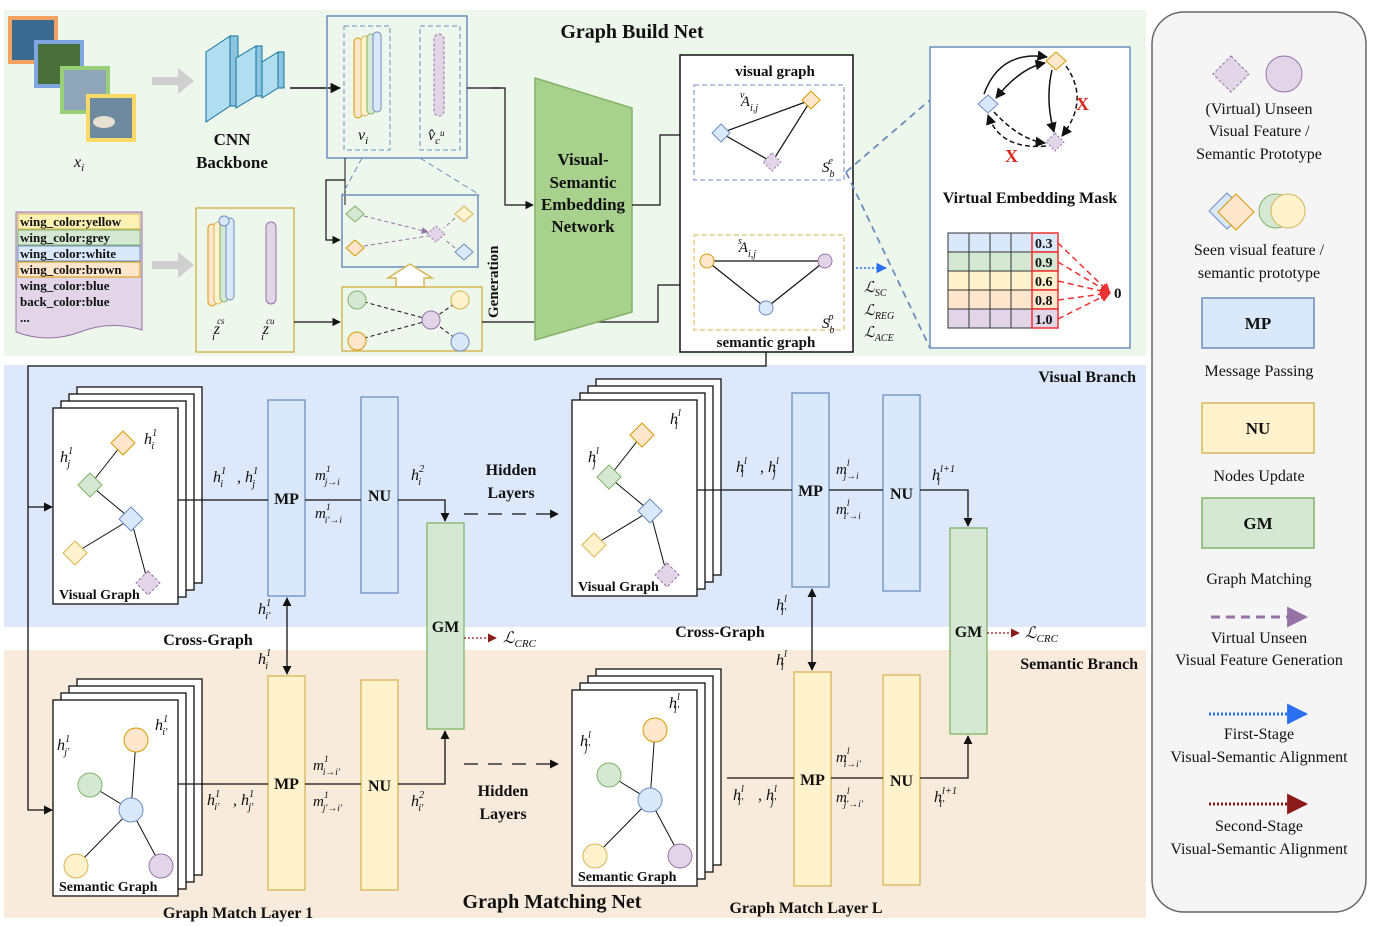 This screenshot has height=926, width=1378. Describe the element at coordinates (268, 329) in the screenshot. I see `zu-label: zicu` at that location.